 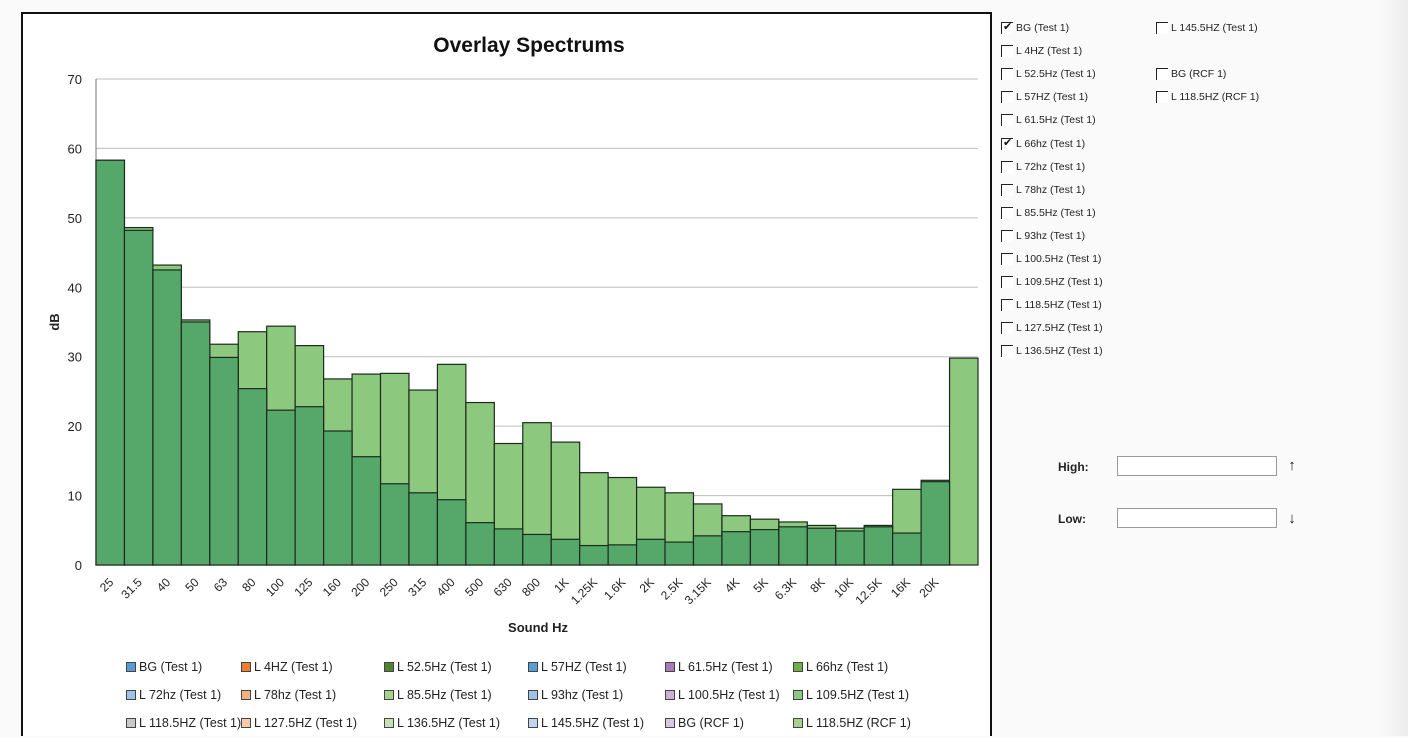 I want to click on y-axis-label: dB, so click(x=54, y=321).